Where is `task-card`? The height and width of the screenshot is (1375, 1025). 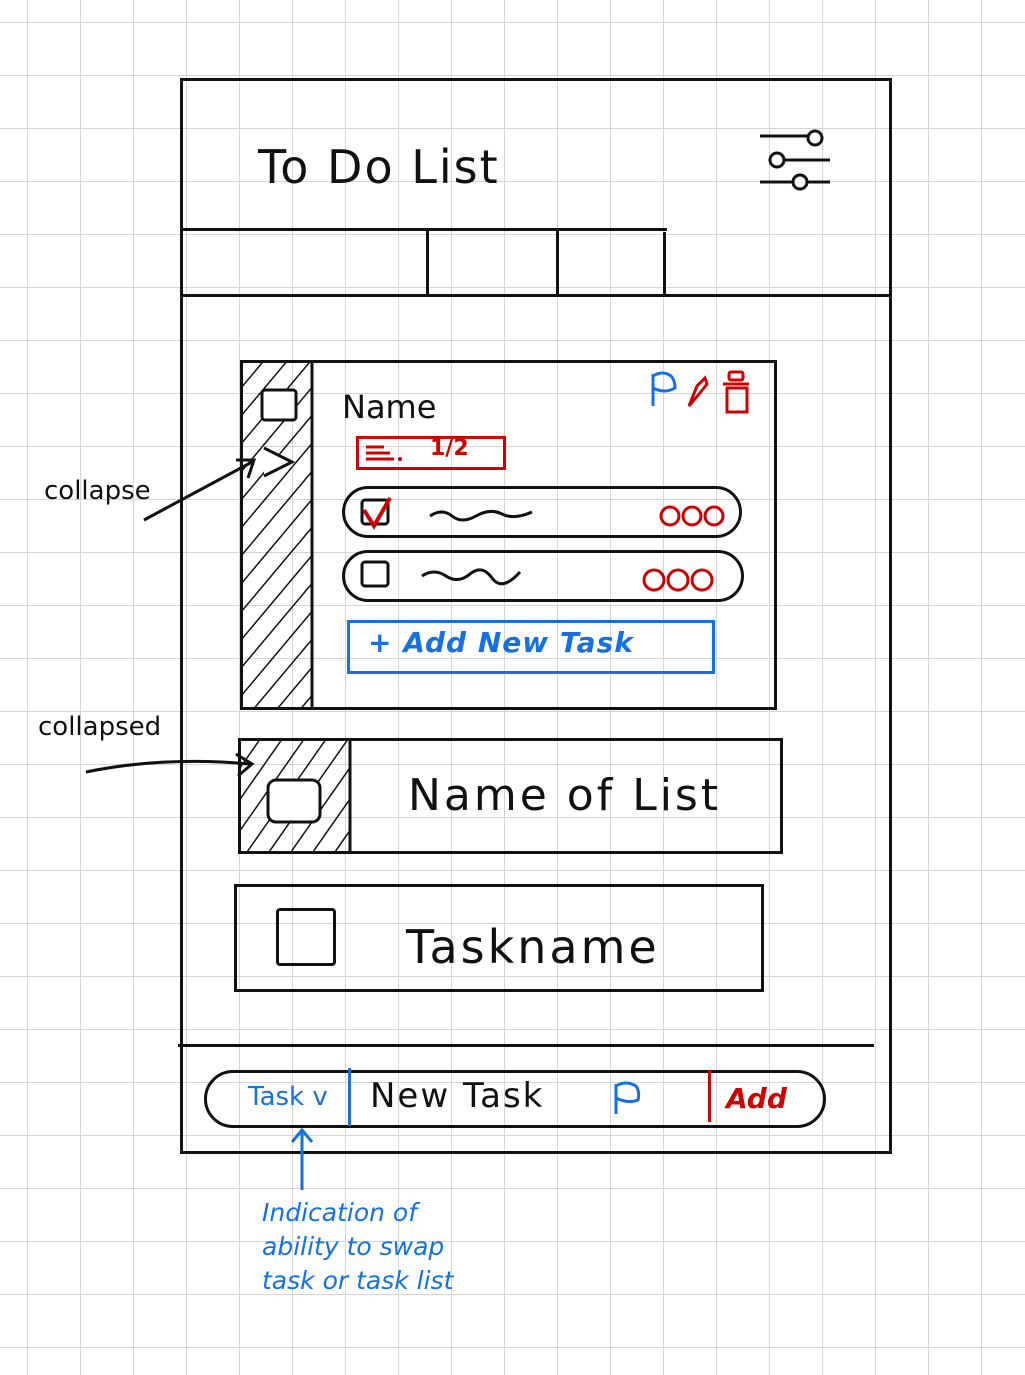
task-card is located at coordinates (499, 938).